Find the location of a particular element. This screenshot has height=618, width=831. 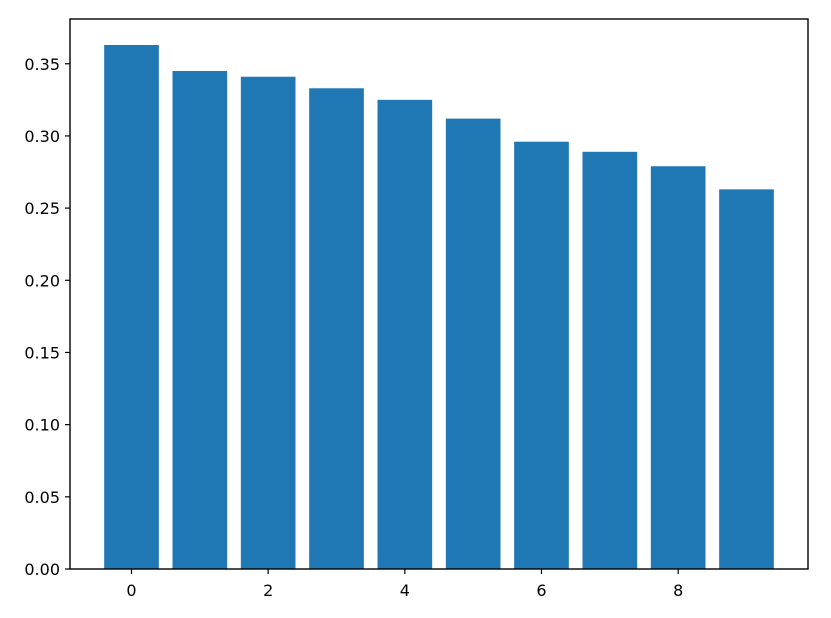

x-tick-label: 8 is located at coordinates (678, 590).